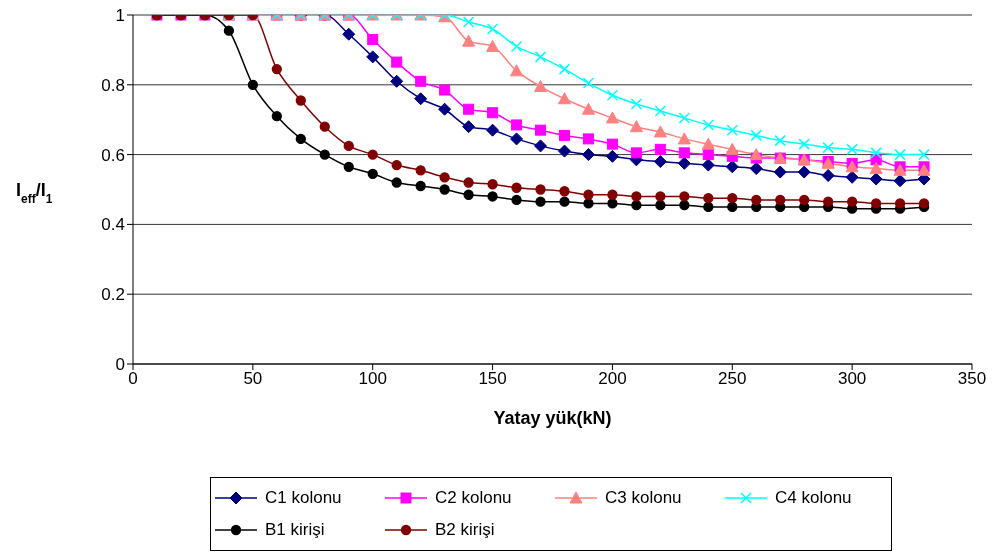 This screenshot has height=558, width=1003. What do you see at coordinates (972, 379) in the screenshot?
I see `x-tick-label: 350` at bounding box center [972, 379].